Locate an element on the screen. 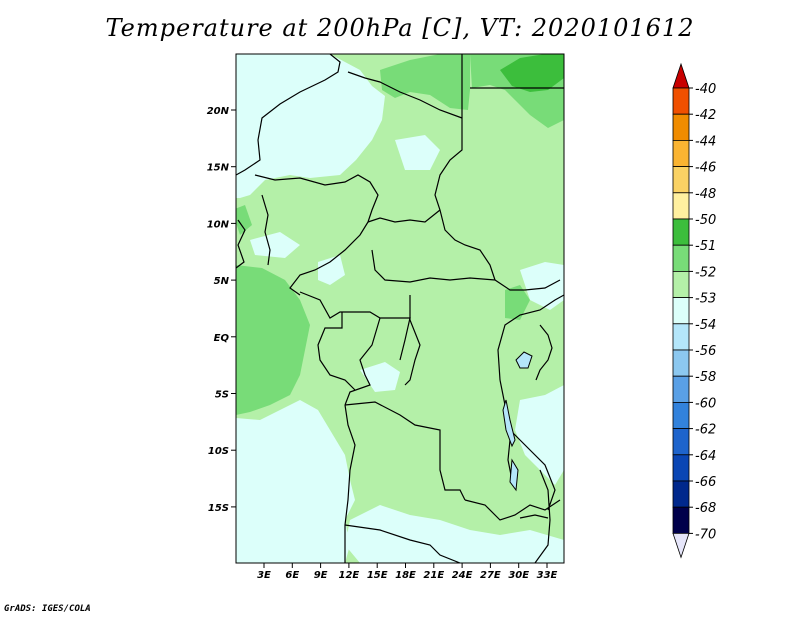 The height and width of the screenshot is (618, 800). lat-tick-label: 15S is located at coordinates (218, 508).